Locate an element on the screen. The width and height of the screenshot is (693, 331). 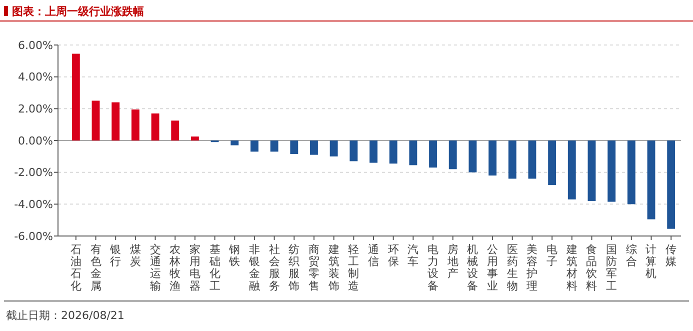
x-tick-label: 综合 is located at coordinates (631, 255).